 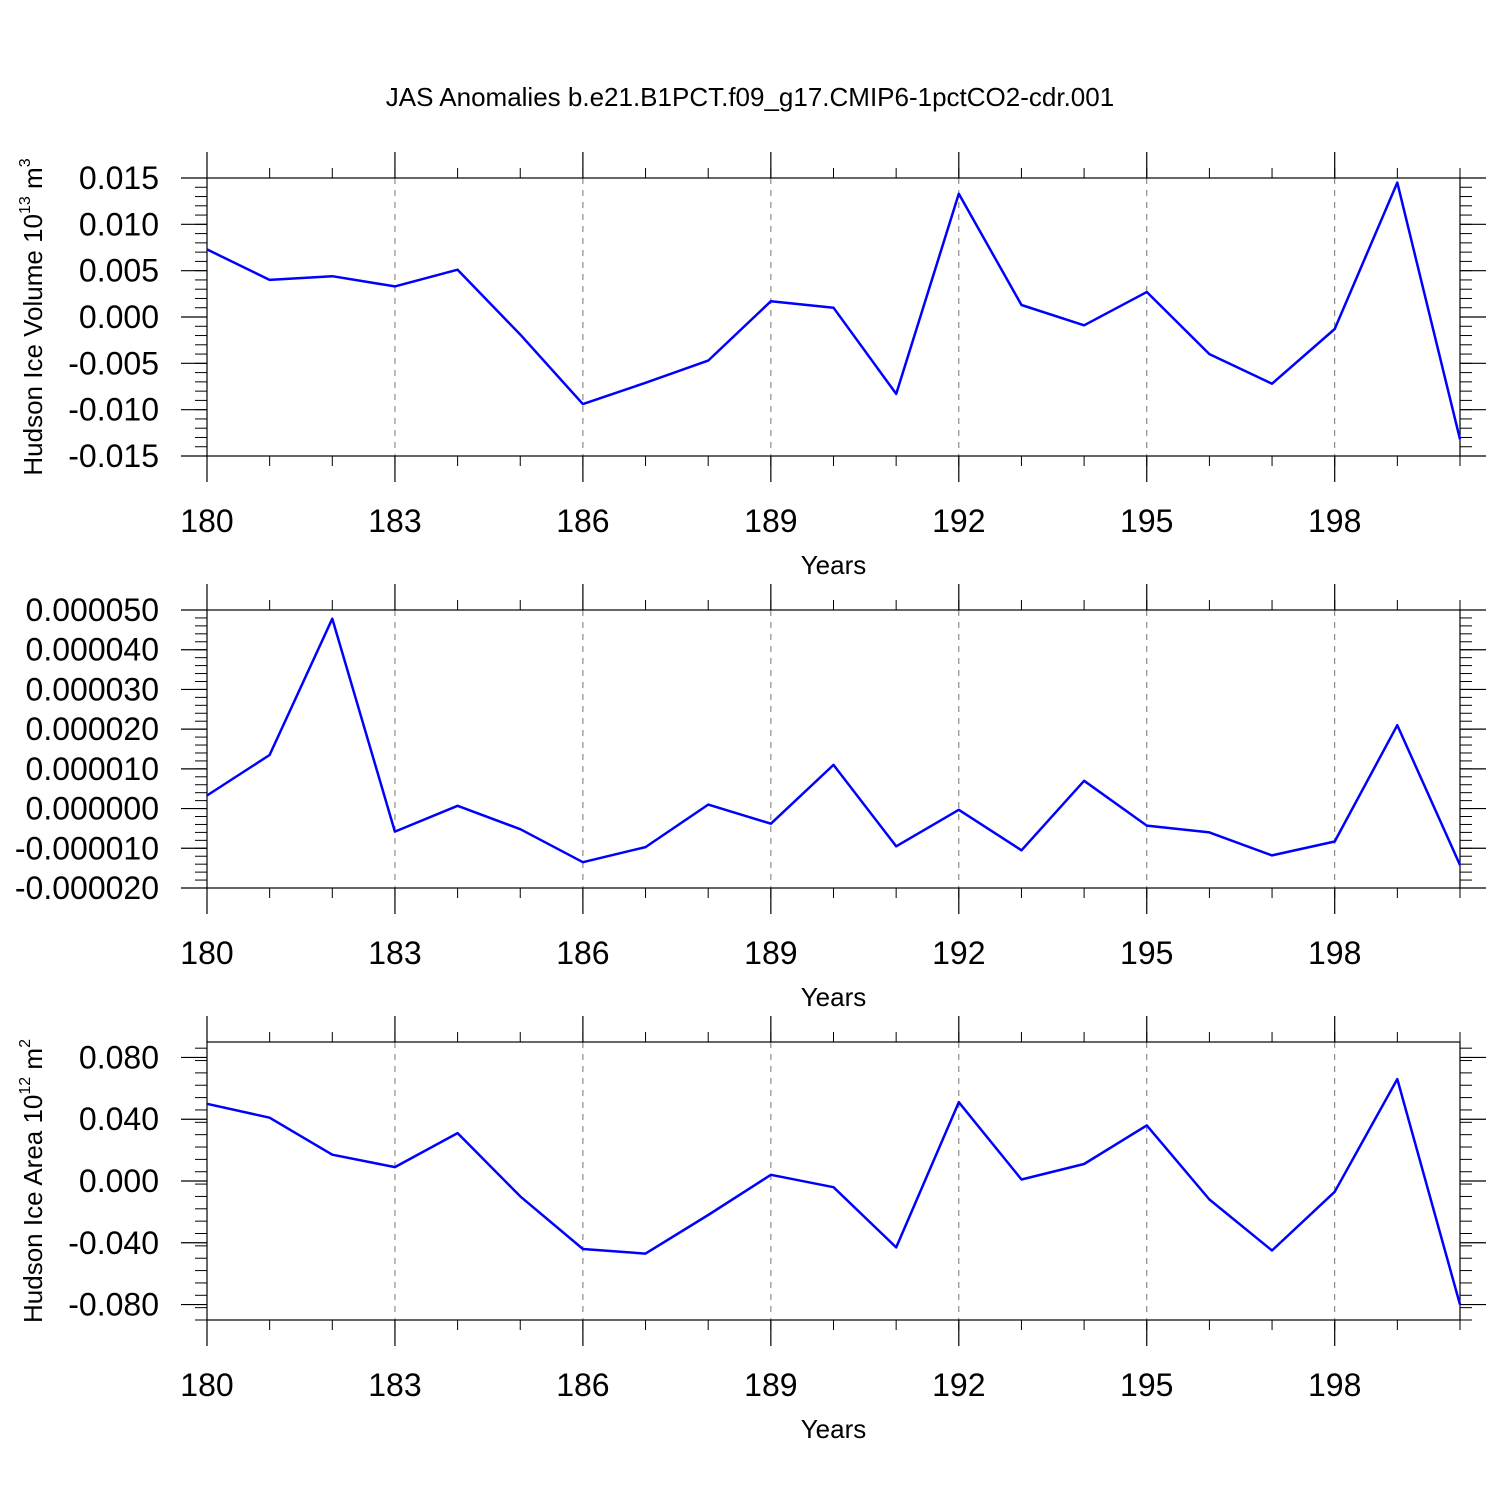 I want to click on y-axis-title: Hudson Ice Volume 1013 m3, so click(x=32, y=316).